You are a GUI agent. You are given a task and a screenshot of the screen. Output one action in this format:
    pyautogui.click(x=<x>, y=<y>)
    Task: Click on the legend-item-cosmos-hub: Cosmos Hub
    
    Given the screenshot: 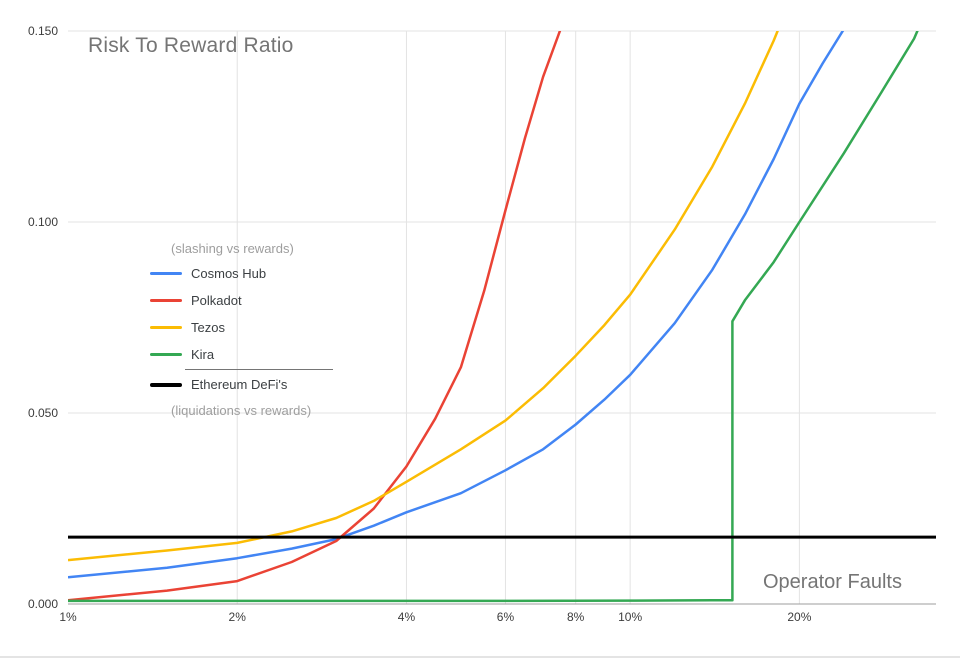 What is the action you would take?
    pyautogui.click(x=241, y=273)
    